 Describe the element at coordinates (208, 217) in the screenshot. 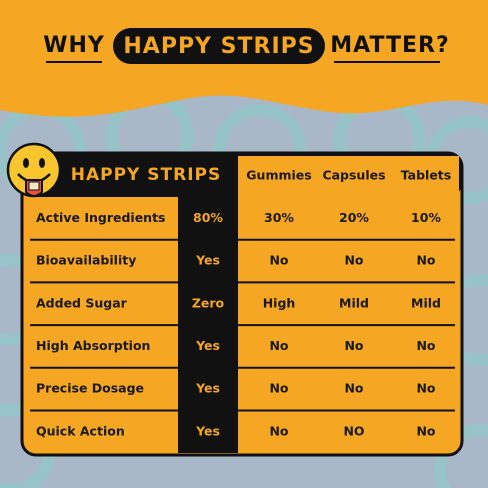

I see `cell-value: 80%` at that location.